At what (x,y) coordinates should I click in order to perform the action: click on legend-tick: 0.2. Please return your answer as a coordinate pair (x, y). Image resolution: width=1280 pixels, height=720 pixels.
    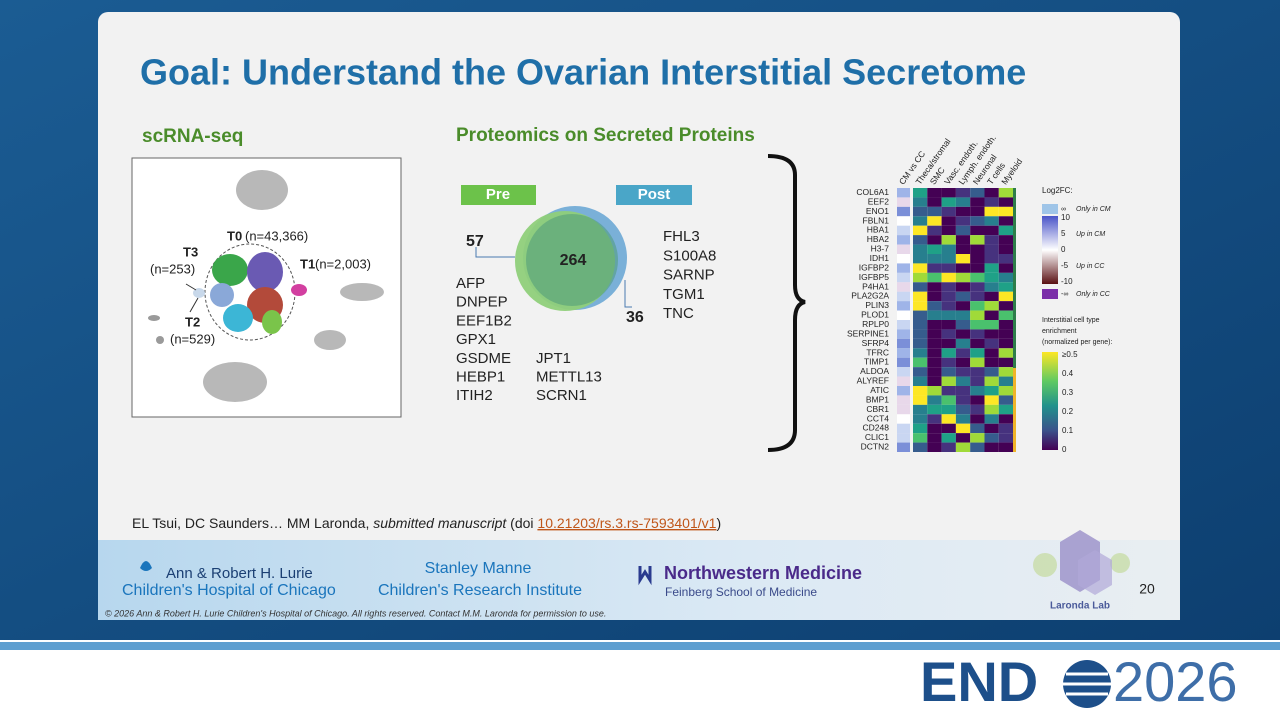
    Looking at the image, I should click on (1068, 411).